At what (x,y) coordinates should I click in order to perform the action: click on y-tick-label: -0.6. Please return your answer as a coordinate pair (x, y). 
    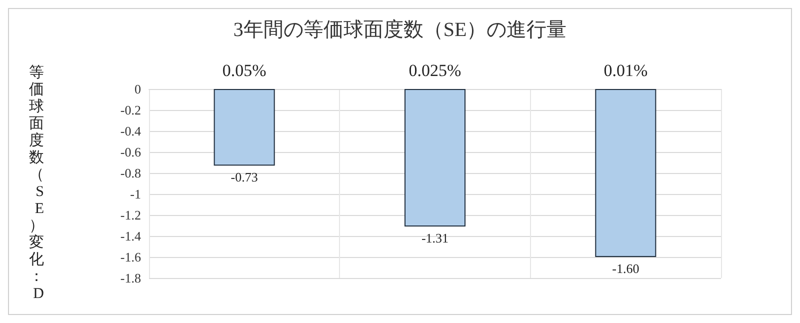
    Looking at the image, I should click on (131, 152).